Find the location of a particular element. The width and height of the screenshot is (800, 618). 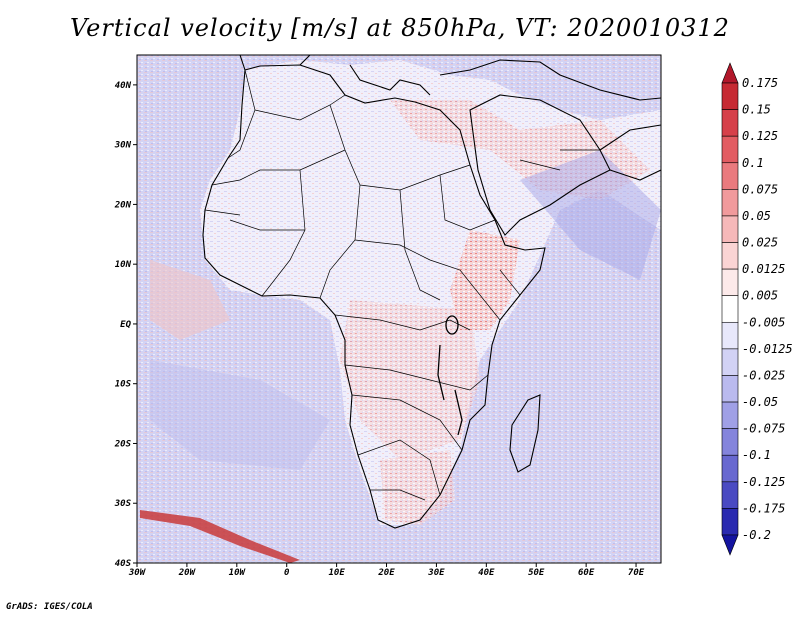

colorbar-label: 0.125 is located at coordinates (760, 136).